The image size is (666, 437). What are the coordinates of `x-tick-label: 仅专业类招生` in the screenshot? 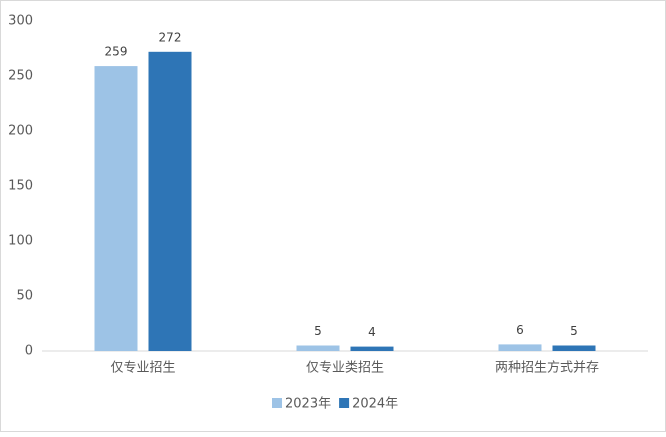 It's located at (345, 368).